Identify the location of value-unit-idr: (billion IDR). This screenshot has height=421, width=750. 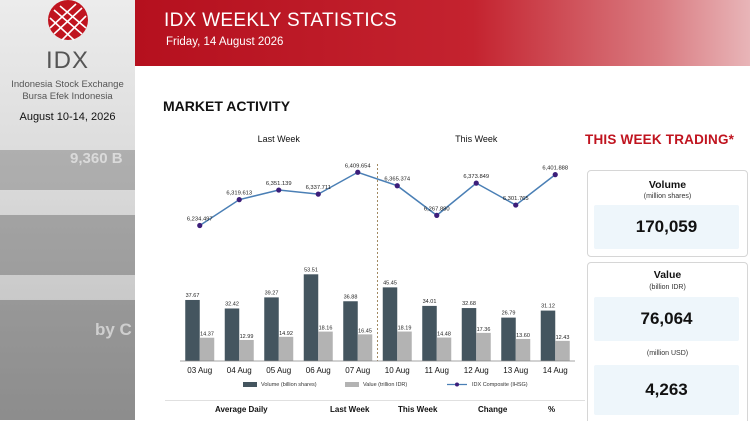
(667, 287).